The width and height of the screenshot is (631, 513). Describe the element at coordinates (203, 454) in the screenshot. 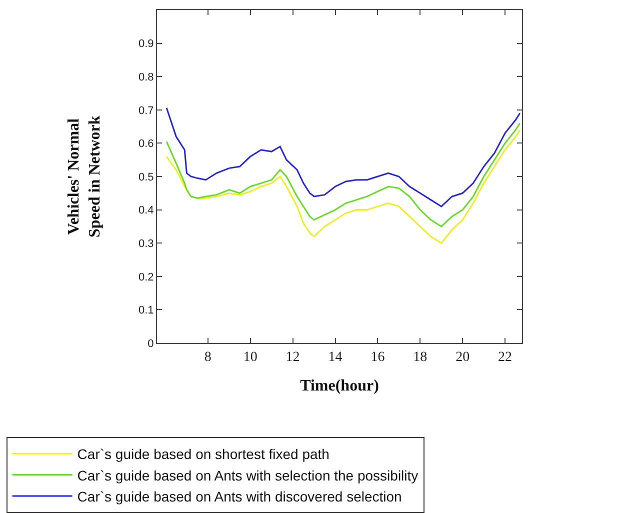

I see `legend-label: Car`s guide based on shortest fixed path` at that location.